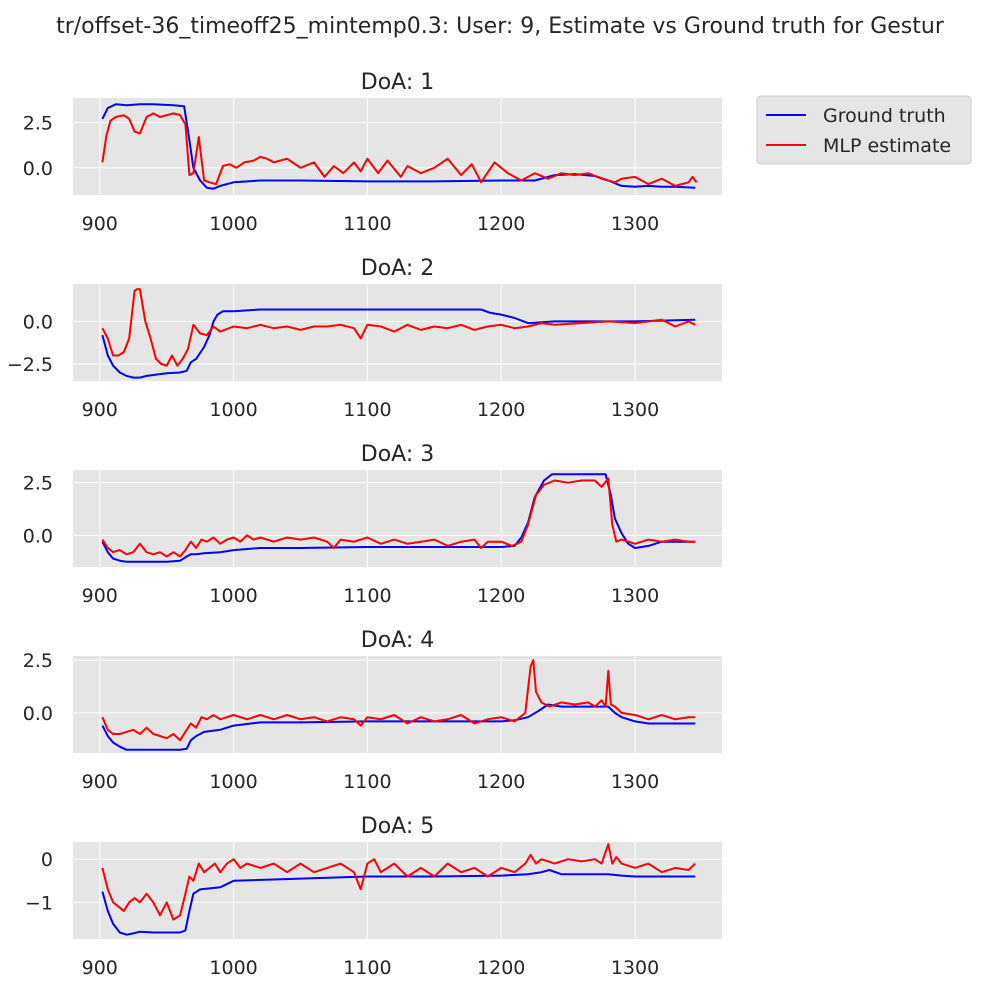 This screenshot has height=1000, width=1000. I want to click on subplot-title: DoA: 3, so click(397, 454).